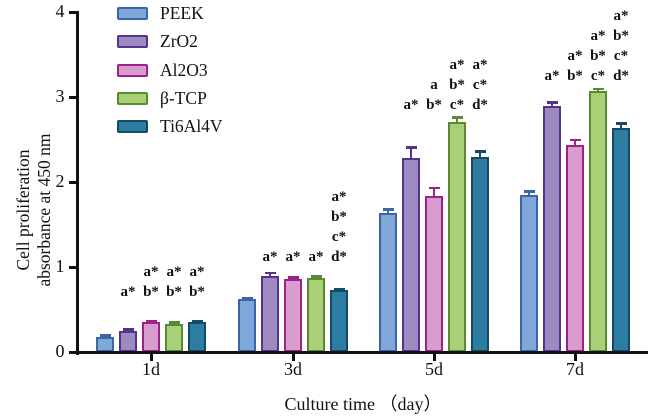 The width and height of the screenshot is (650, 417). Describe the element at coordinates (270, 314) in the screenshot. I see `bar-ZrO2-3d` at that location.